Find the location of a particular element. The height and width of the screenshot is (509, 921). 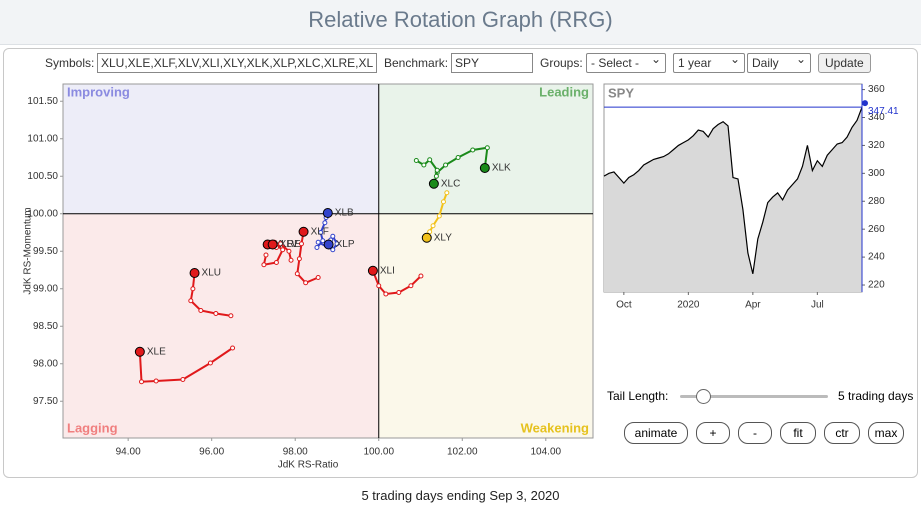

y-tick-label: 300 is located at coordinates (876, 173).